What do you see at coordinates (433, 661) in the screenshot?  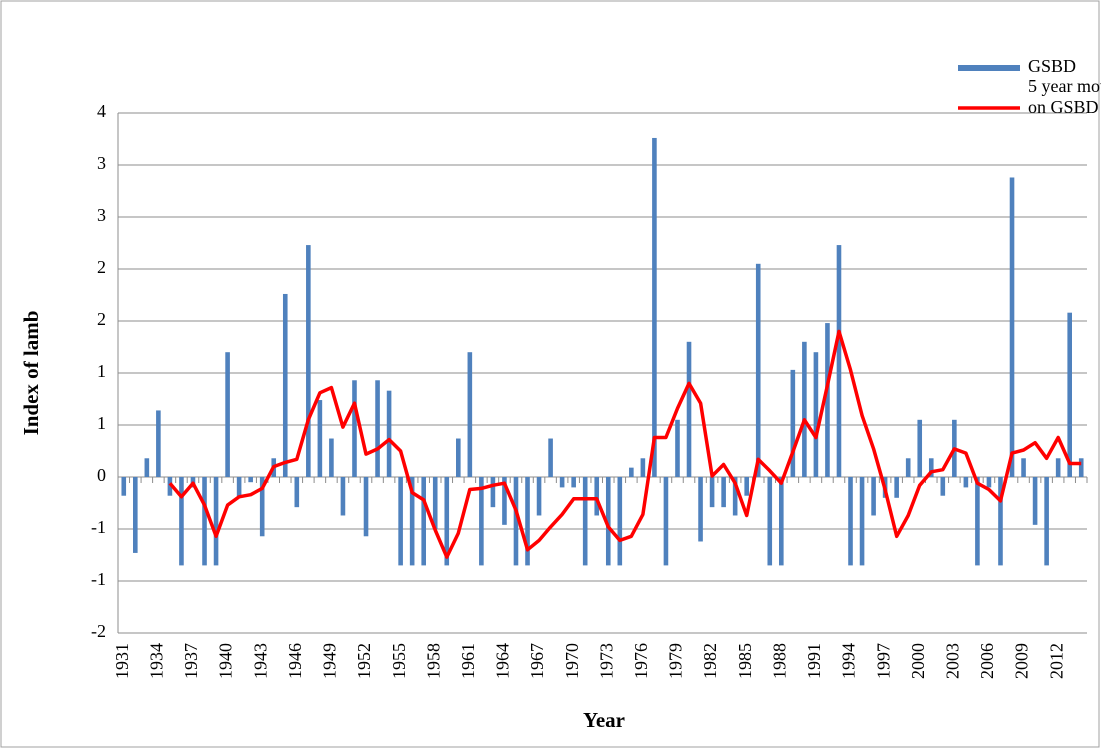 I see `x-tick-label: 1958` at bounding box center [433, 661].